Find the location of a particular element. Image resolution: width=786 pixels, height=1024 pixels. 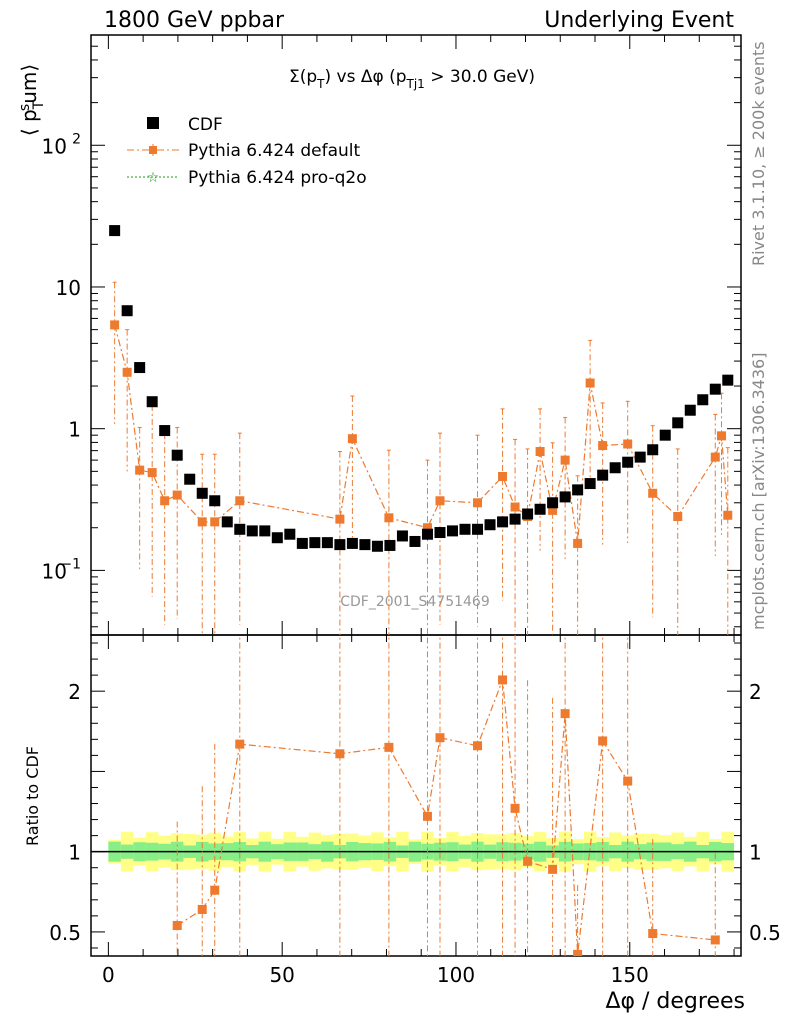

mcplots-label: mcplots.cern.ch [arXiv:1306.3436] is located at coordinates (758, 491).